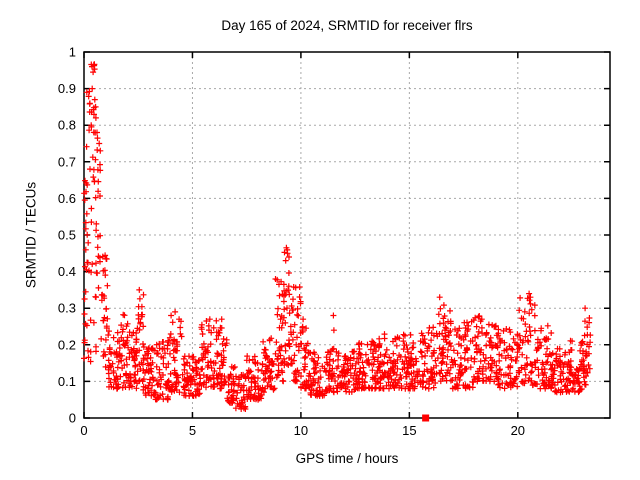 This screenshot has height=480, width=640. What do you see at coordinates (67, 161) in the screenshot?
I see `y-tick-label: 0.7` at bounding box center [67, 161].